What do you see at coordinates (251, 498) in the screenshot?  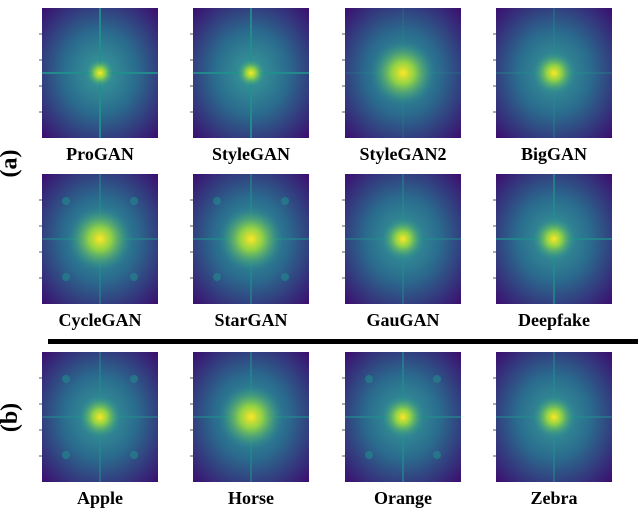 I see `panel-caption: Horse` at bounding box center [251, 498].